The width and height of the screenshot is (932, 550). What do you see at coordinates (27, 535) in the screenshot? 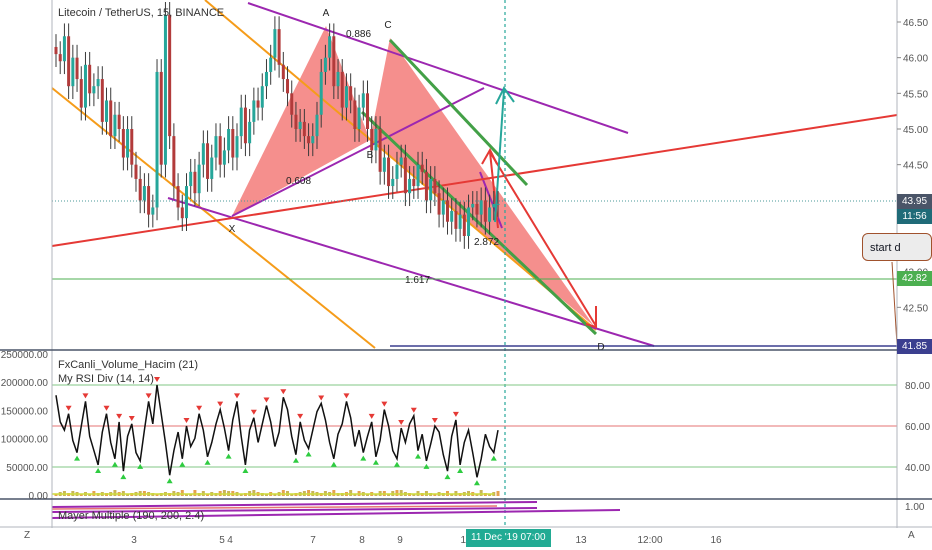
I see `zoom-reset-icon: Z` at bounding box center [27, 535].